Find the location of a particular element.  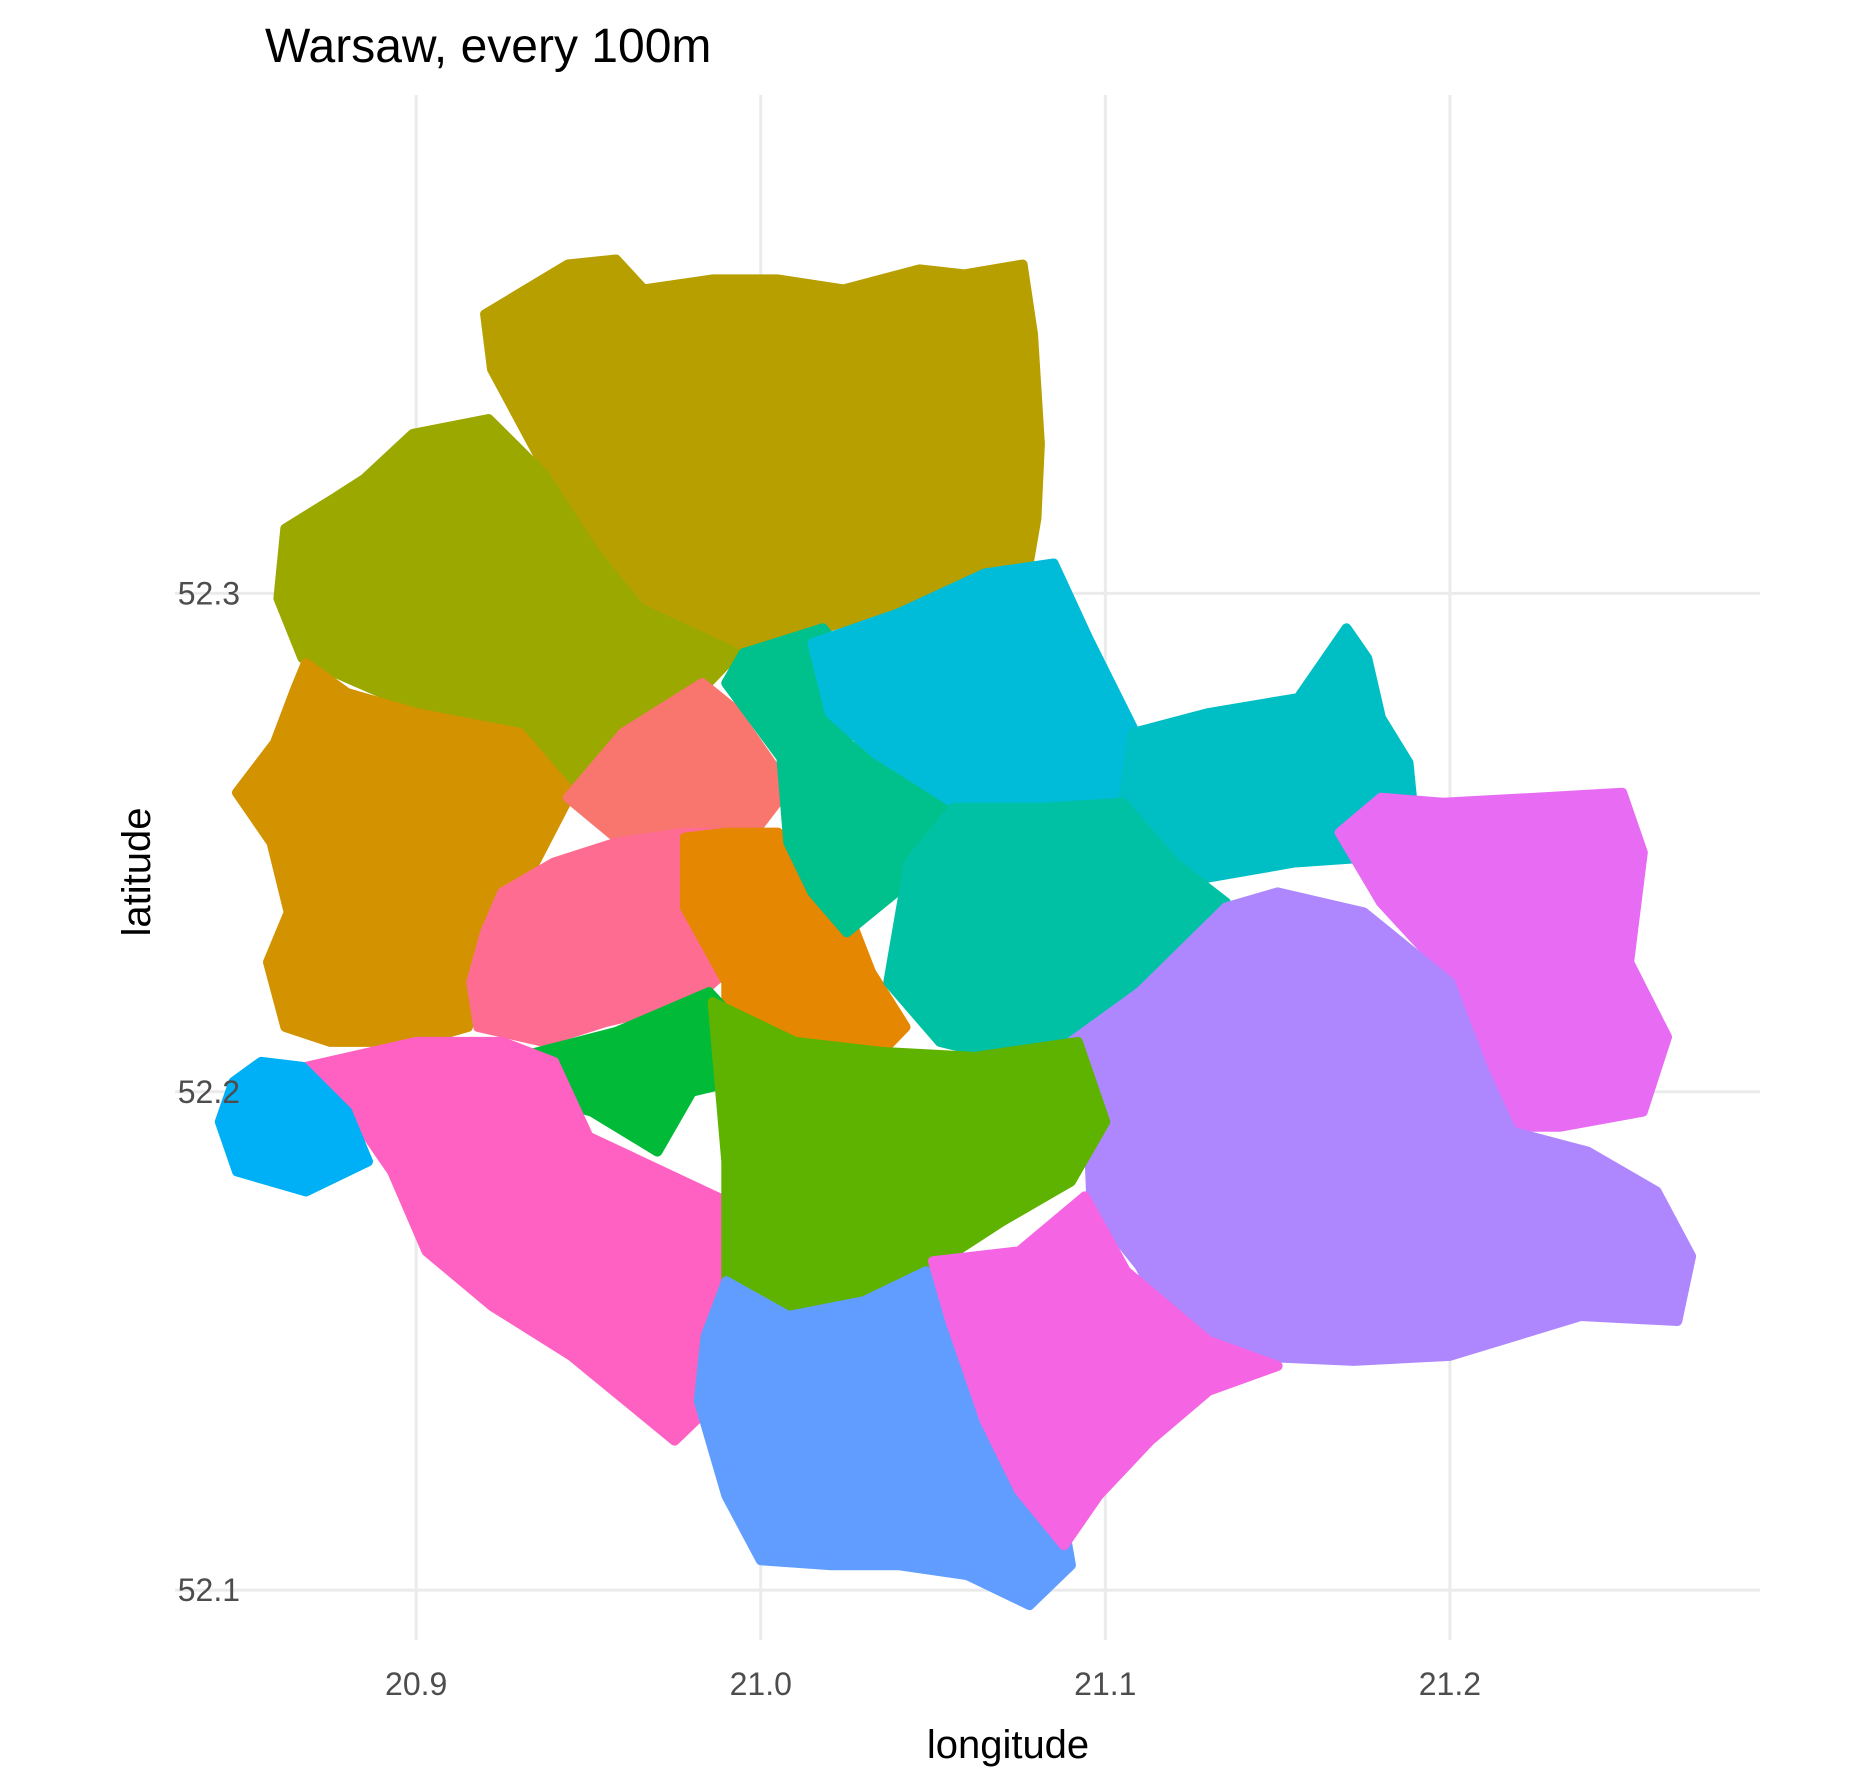

x-axis-label: longitude is located at coordinates (1008, 1745).